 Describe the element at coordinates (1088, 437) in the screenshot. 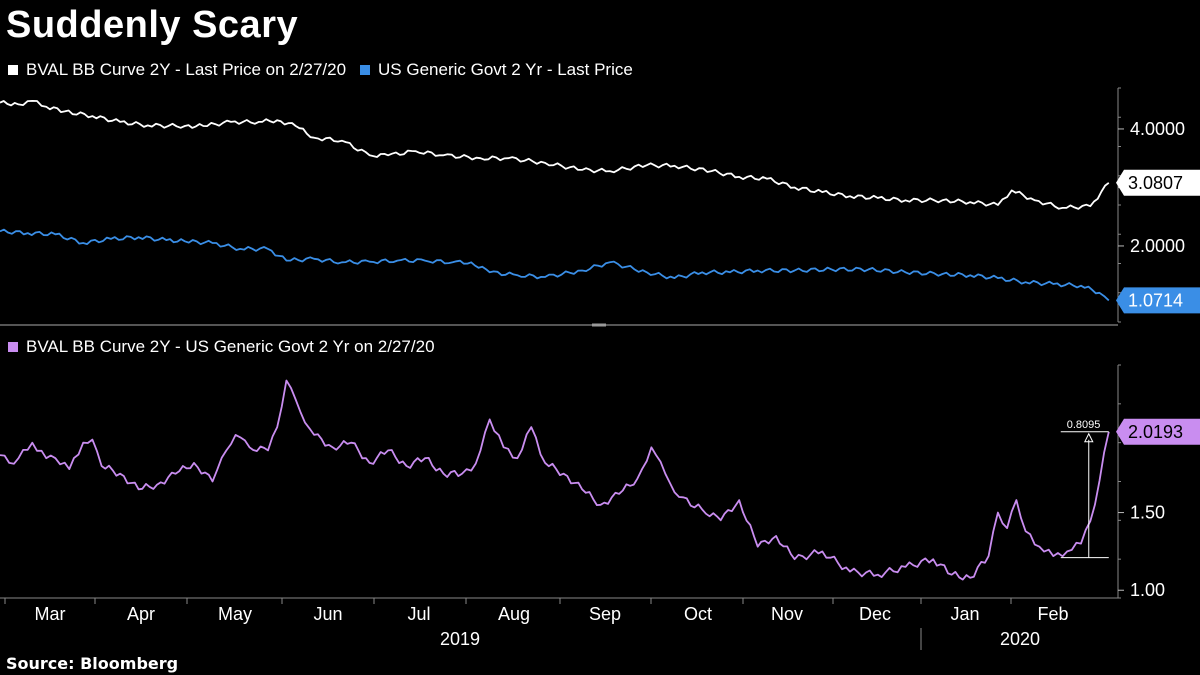

I see `annotation-arrow-head` at that location.